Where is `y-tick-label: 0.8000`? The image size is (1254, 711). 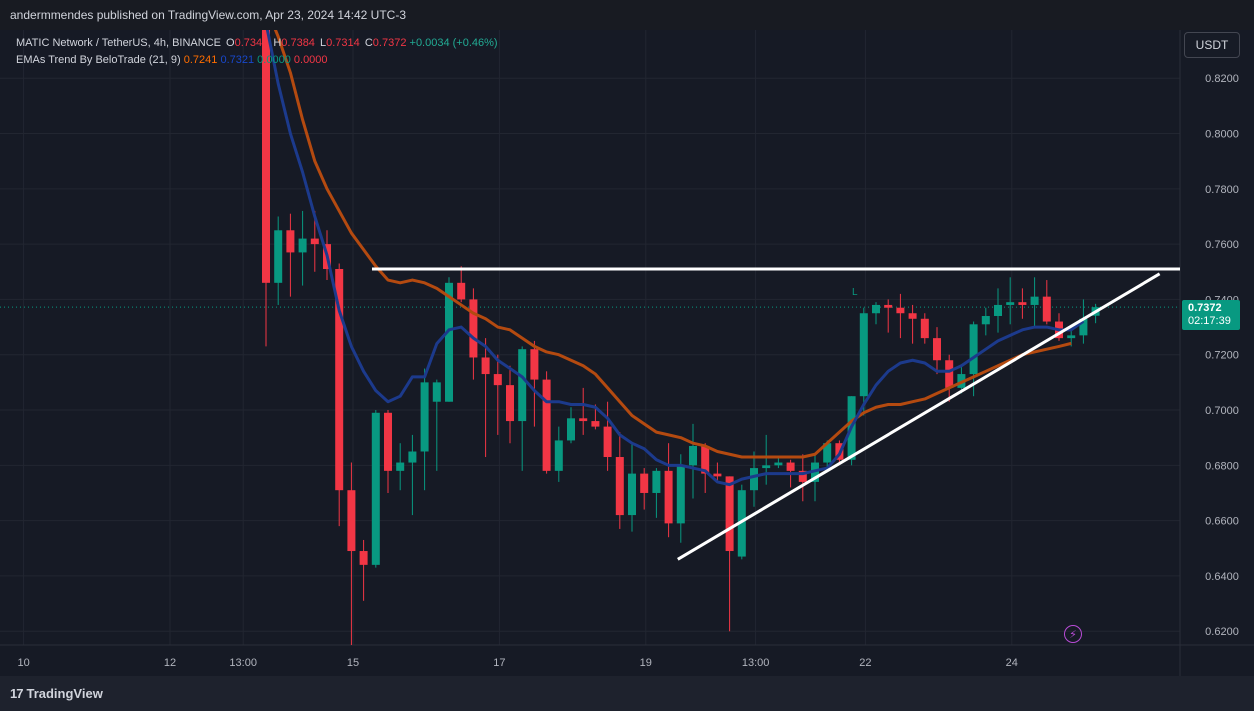
y-tick-label: 0.8000 is located at coordinates (1222, 135).